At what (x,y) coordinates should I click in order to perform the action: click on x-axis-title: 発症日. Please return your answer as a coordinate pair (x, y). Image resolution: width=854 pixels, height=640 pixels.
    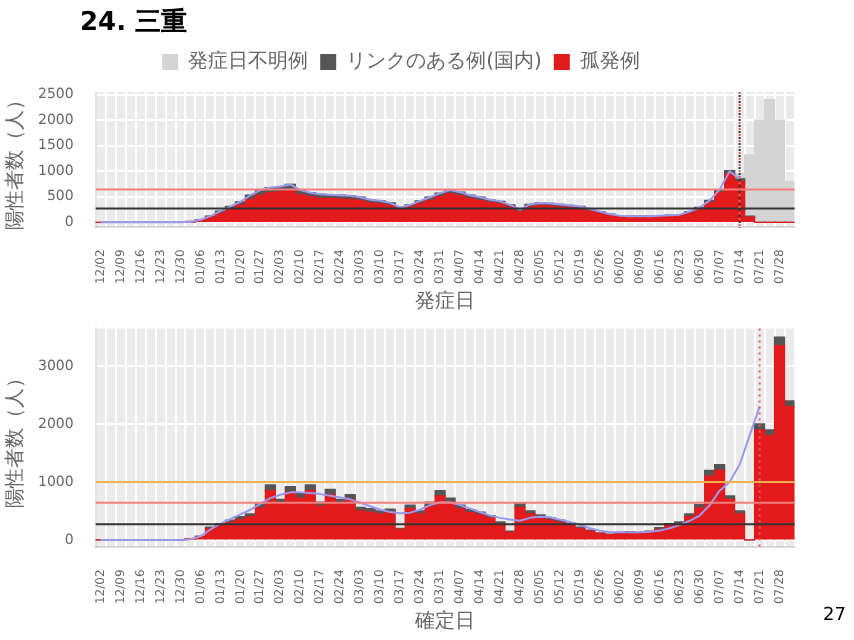
    Looking at the image, I should click on (445, 301).